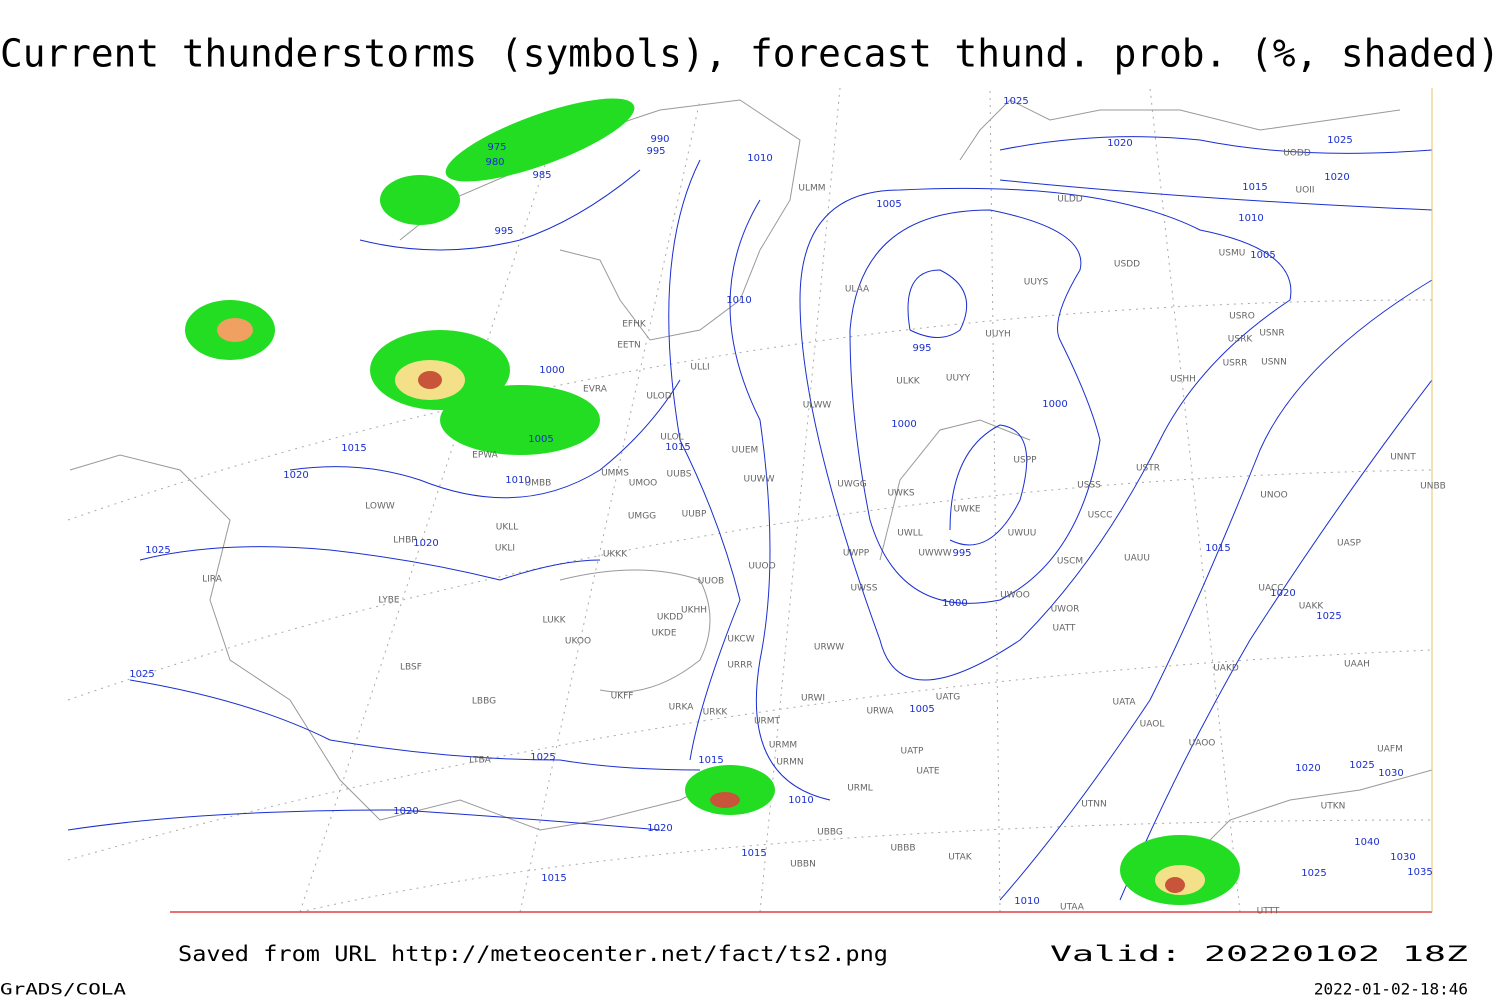 The width and height of the screenshot is (1500, 1000). What do you see at coordinates (961, 553) in the screenshot?
I see `isobar-label: 995` at bounding box center [961, 553].